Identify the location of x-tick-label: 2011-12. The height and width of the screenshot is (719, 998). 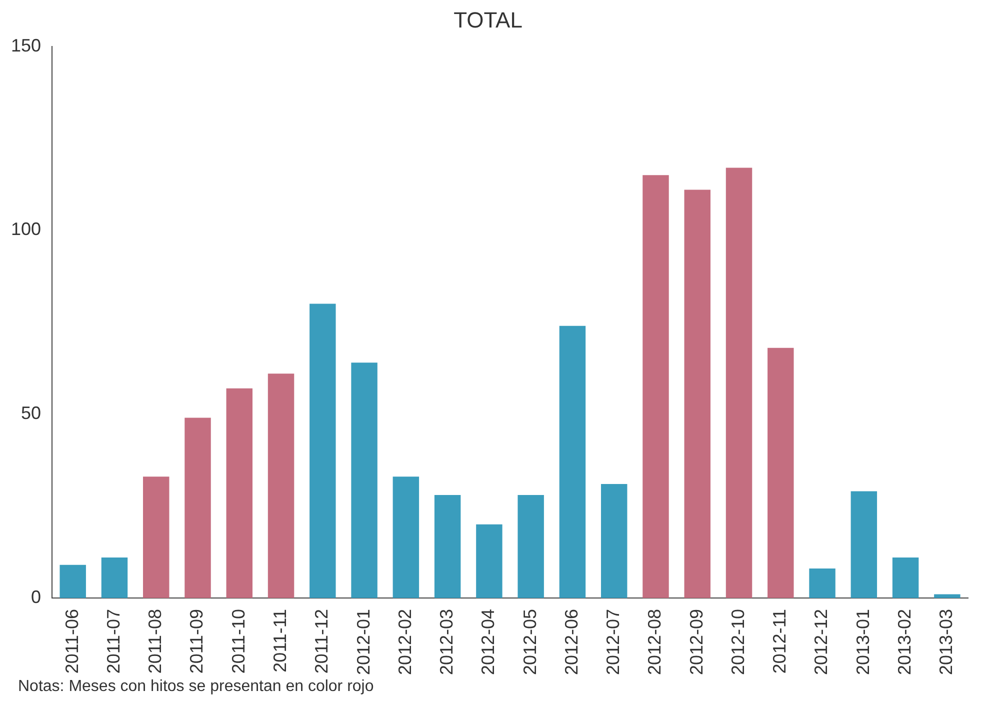
(322, 641).